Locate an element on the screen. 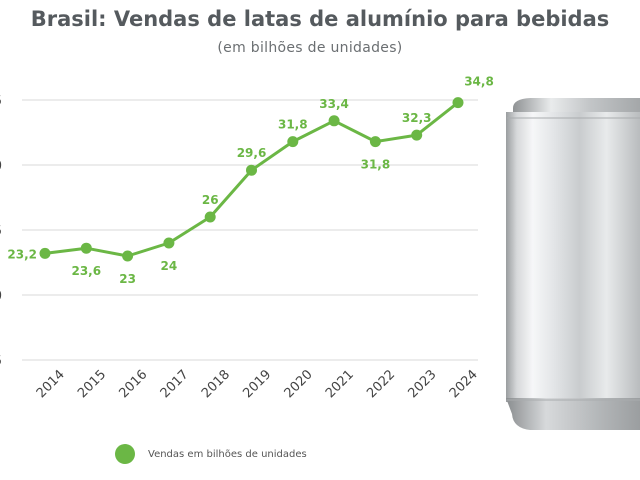  y-tick-label: 20 is located at coordinates (1, 296).